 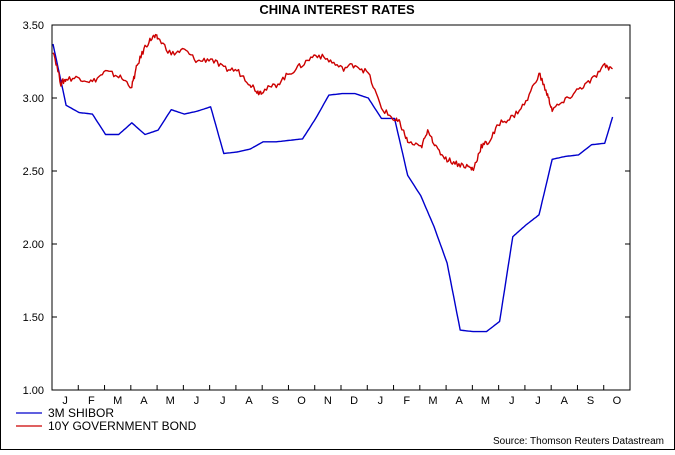 What do you see at coordinates (122, 426) in the screenshot?
I see `legend-label-bond: 10Y GOVERNMENT BOND` at bounding box center [122, 426].